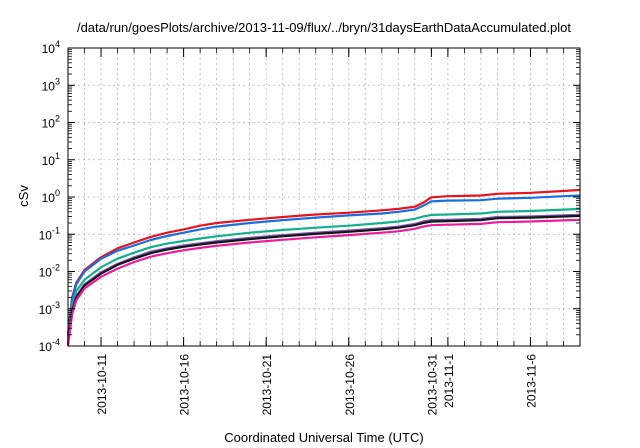 This screenshot has height=448, width=640. Describe the element at coordinates (56, 230) in the screenshot. I see `y-tick-exponent: -1` at that location.